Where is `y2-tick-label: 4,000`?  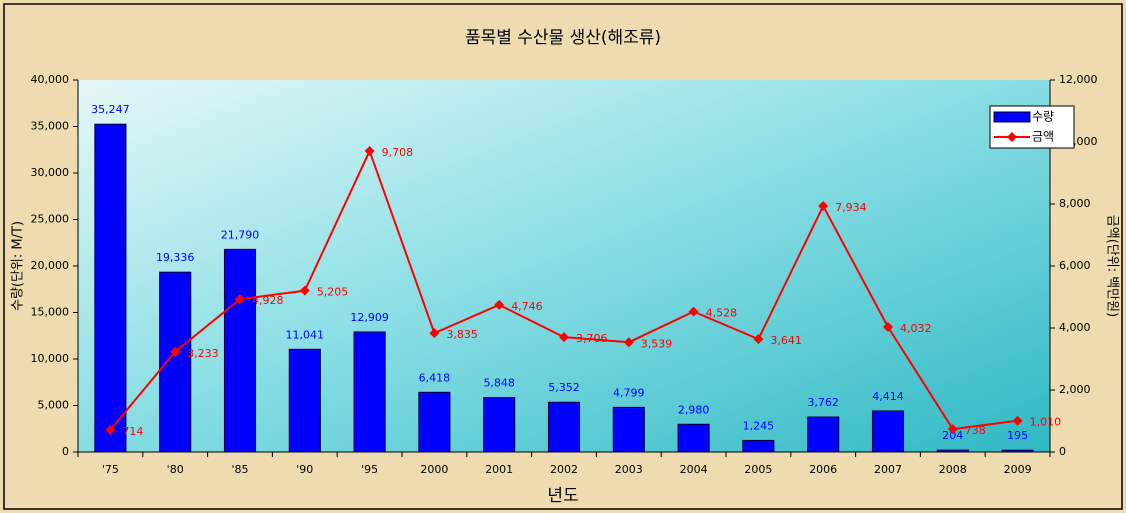
y2-tick-label: 4,000 is located at coordinates (1075, 327).